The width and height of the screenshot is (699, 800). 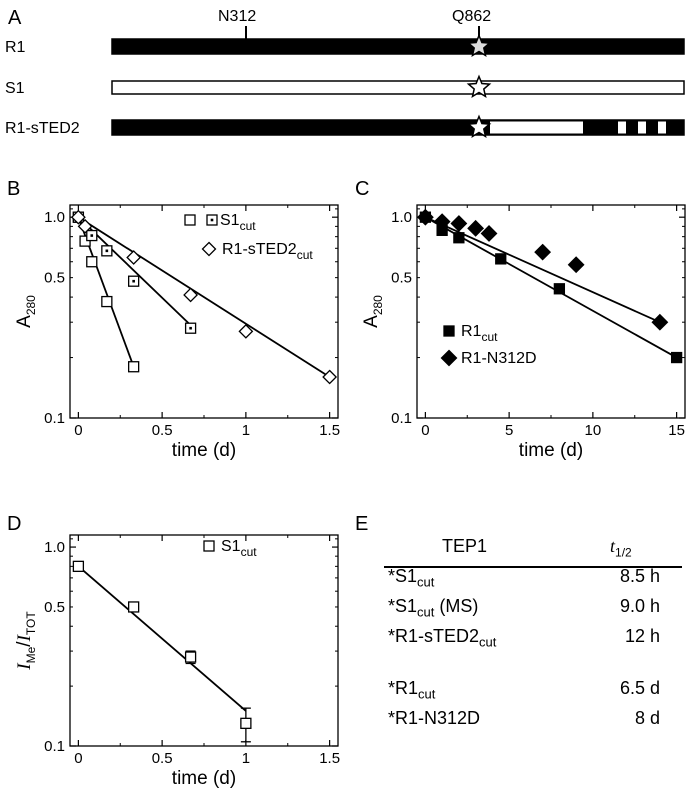 I want to click on row-value: 6.5 d, so click(x=639, y=688).